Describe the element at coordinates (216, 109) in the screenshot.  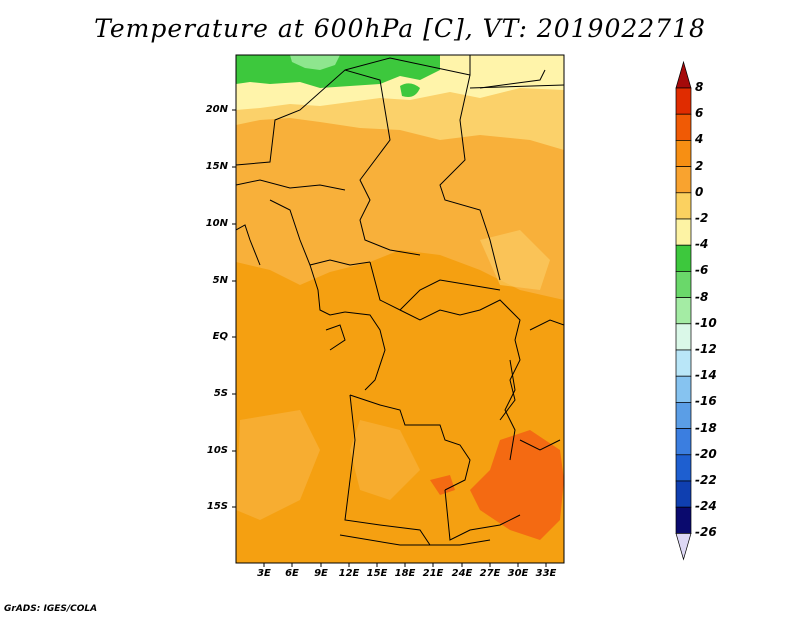
I see `lat-label-20n: 20N` at that location.